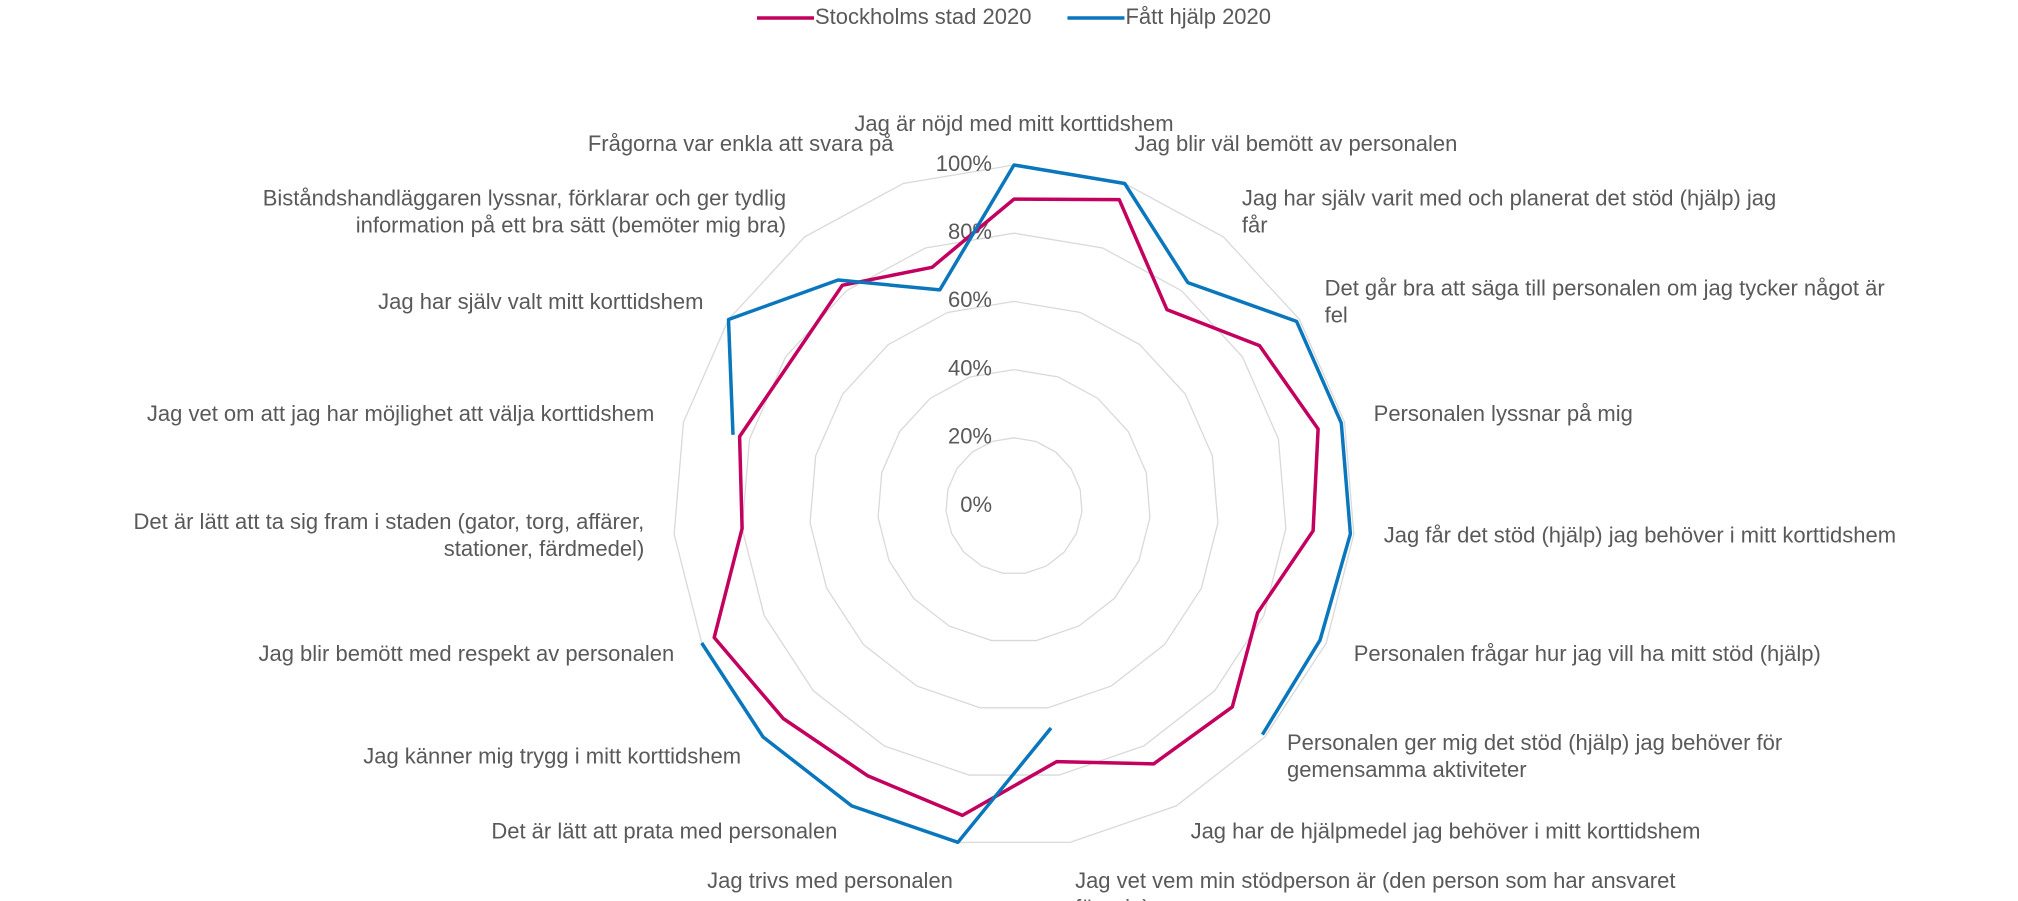  I want to click on category-label: Frågorna var enkla att svara på, so click(741, 143).